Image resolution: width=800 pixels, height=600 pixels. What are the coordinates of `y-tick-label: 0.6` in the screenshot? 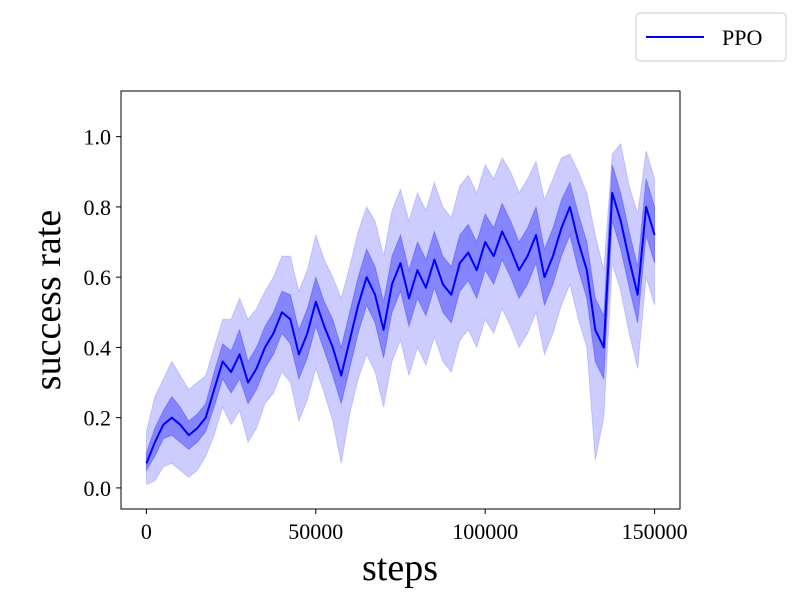 It's located at (98, 277).